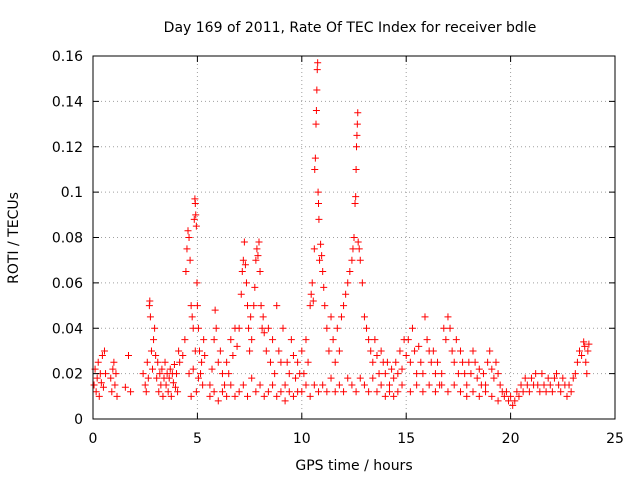  Describe the element at coordinates (511, 439) in the screenshot. I see `x-tick-label: 20` at that location.